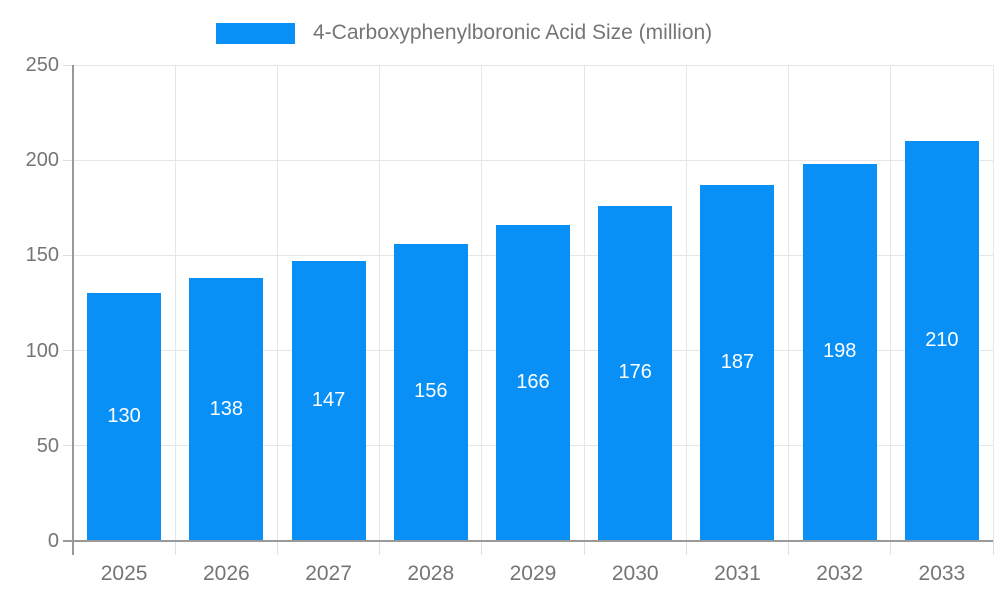  What do you see at coordinates (737, 573) in the screenshot?
I see `x-axis-label: 2031` at bounding box center [737, 573].